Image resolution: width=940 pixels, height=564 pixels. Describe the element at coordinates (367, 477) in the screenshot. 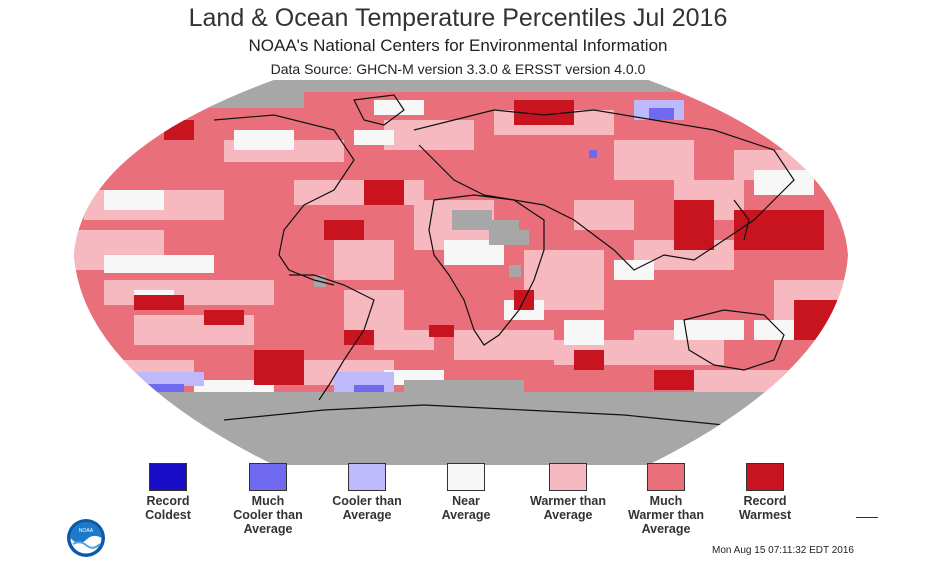

I see `legend-swatch-cooler` at that location.